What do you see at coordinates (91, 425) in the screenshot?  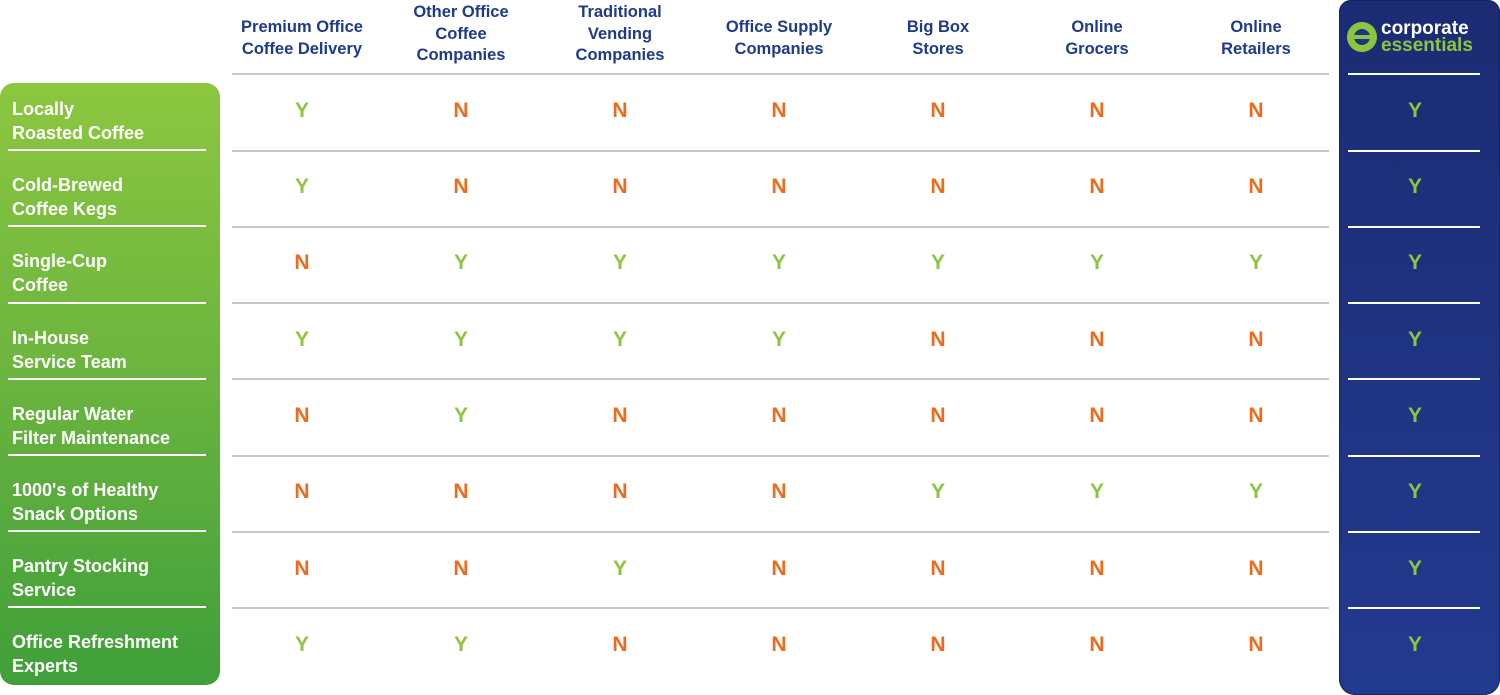 I see `feature-text: Regular Water Filter Maintenance` at bounding box center [91, 425].